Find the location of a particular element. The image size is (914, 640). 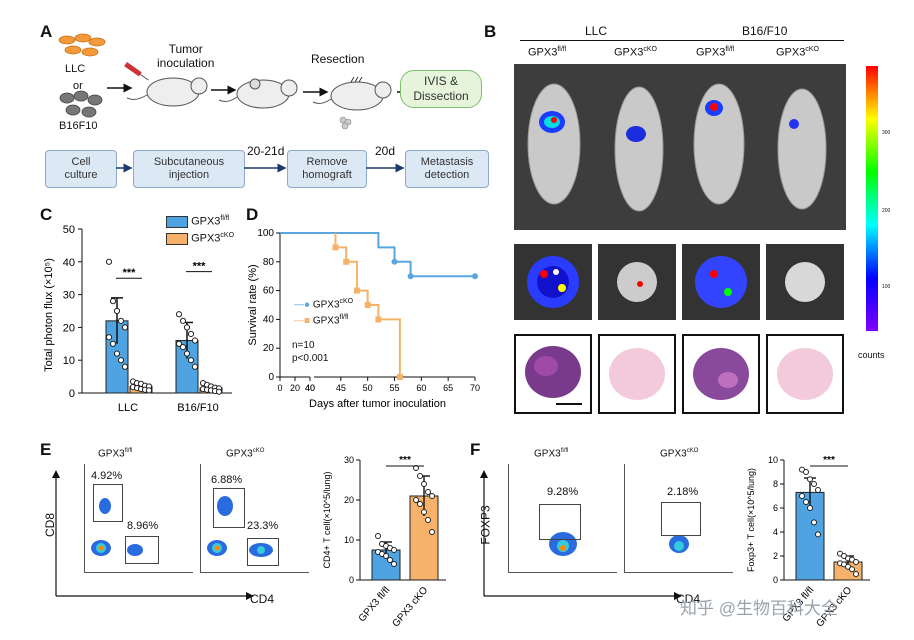

c-xtick-label: B16/F10 is located at coordinates (198, 408).